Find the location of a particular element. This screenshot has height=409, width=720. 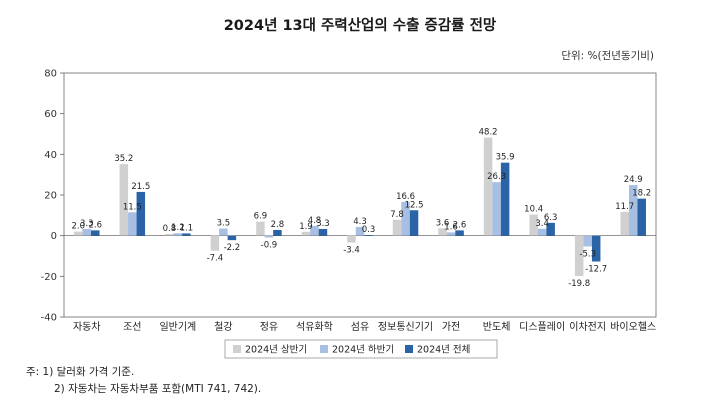

category-label: 바이오헬스 is located at coordinates (633, 327).